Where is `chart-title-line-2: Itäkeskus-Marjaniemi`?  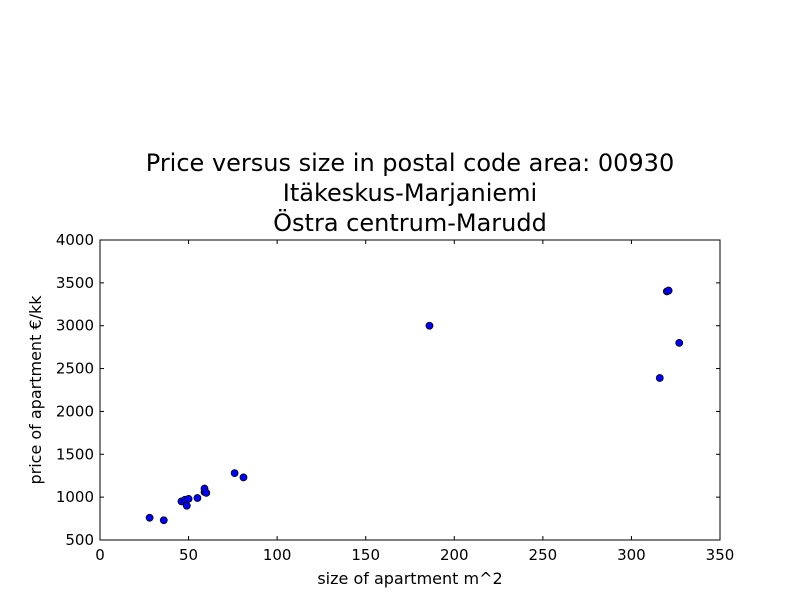 chart-title-line-2: Itäkeskus-Marjaniemi is located at coordinates (410, 193).